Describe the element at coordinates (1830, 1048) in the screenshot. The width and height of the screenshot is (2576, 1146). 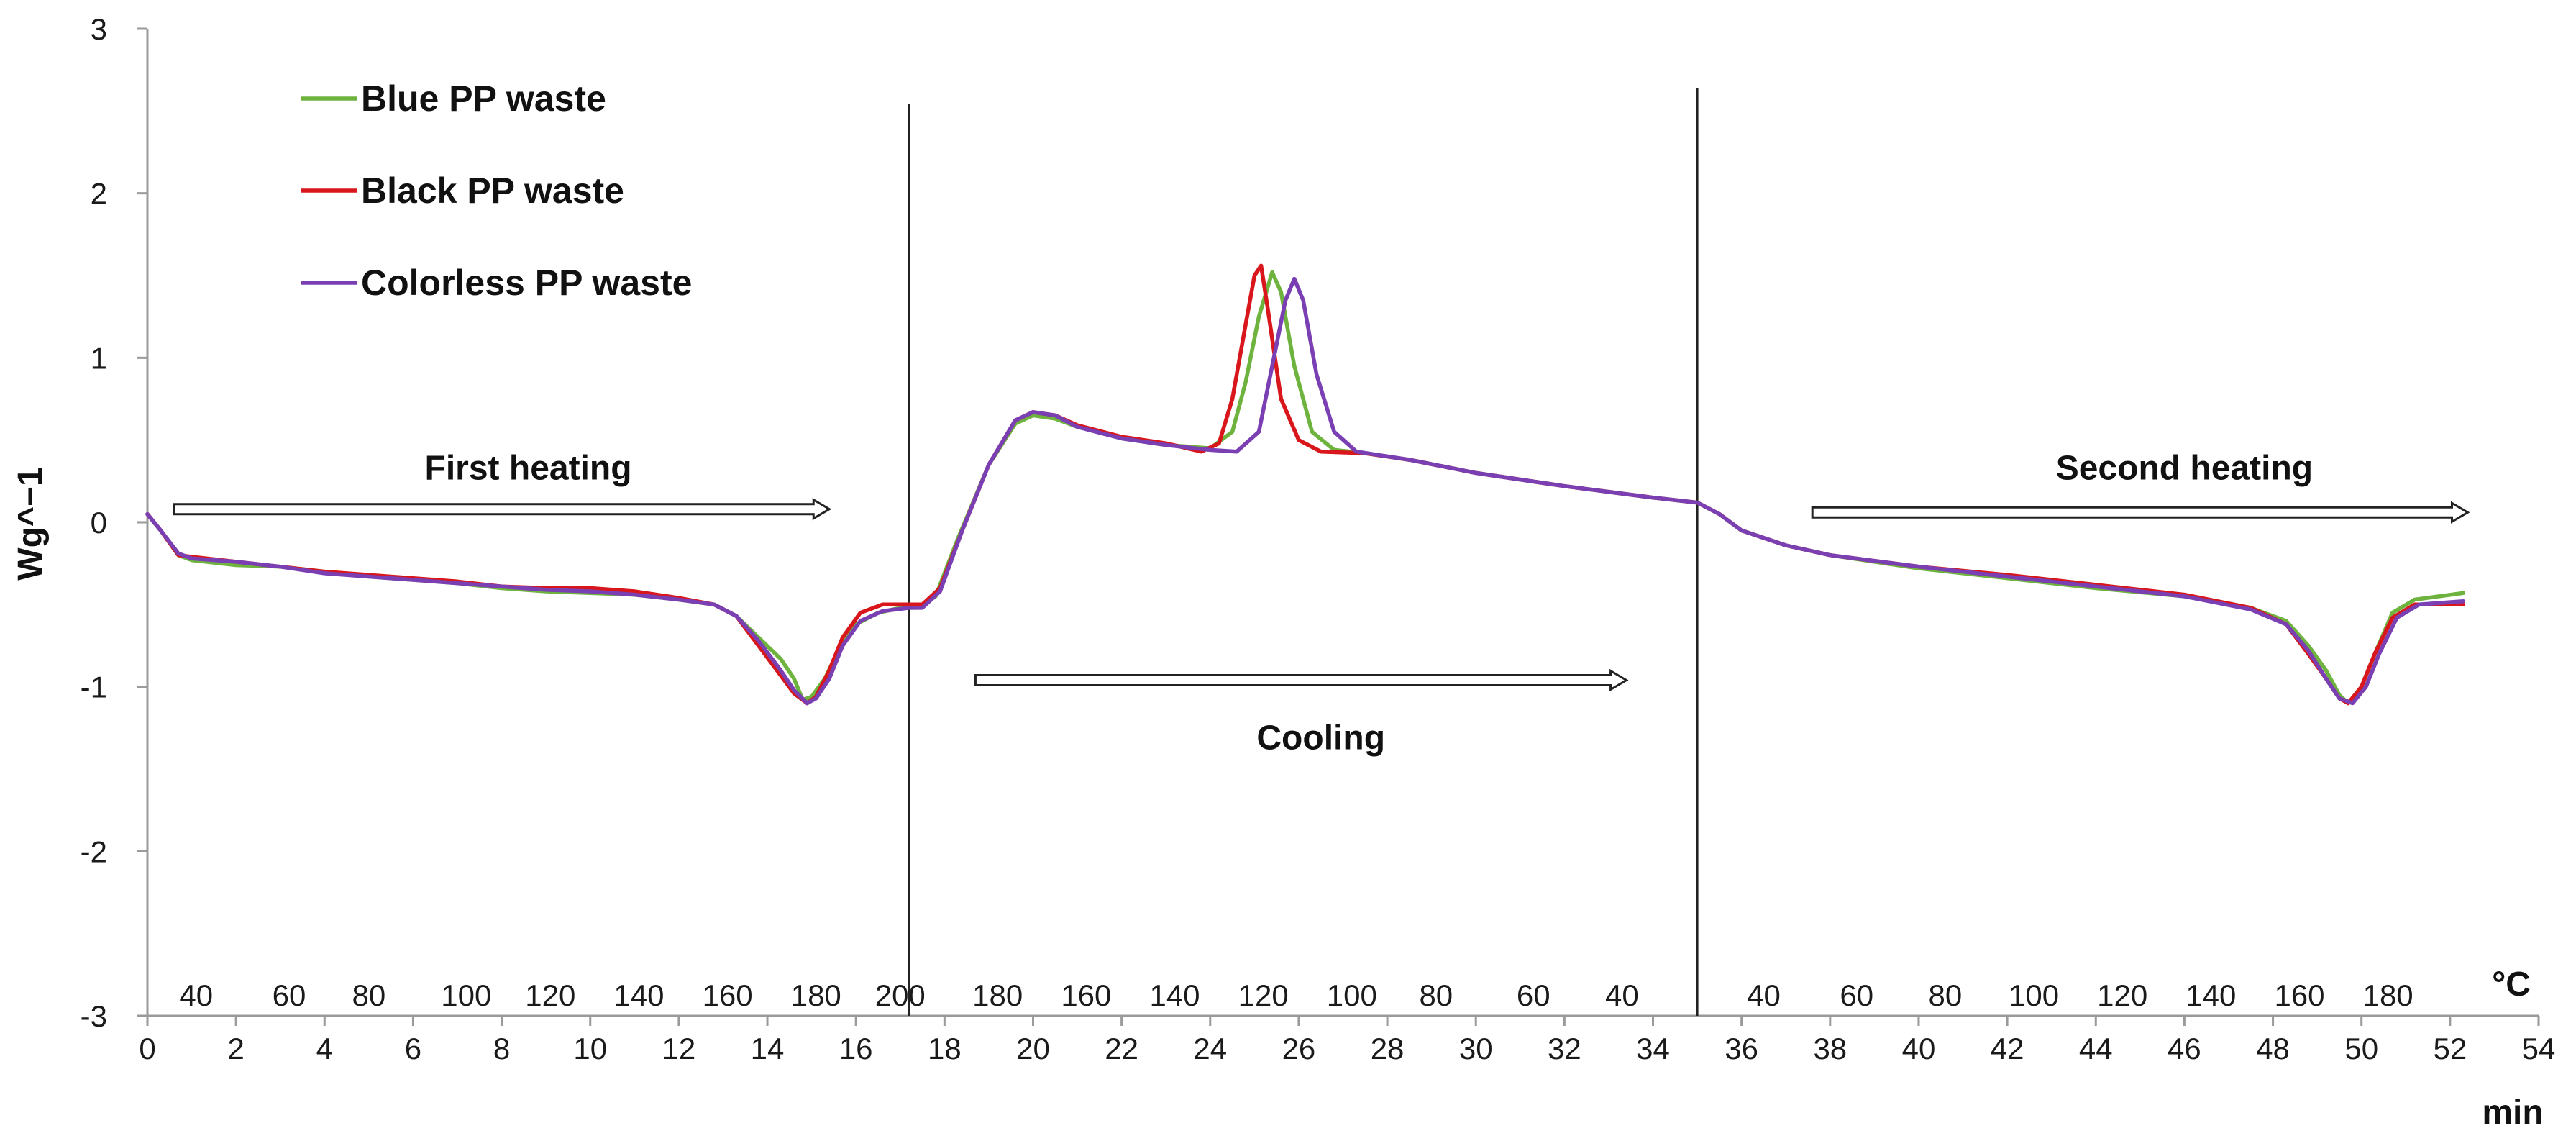
I see `x-tick-label: 38` at that location.